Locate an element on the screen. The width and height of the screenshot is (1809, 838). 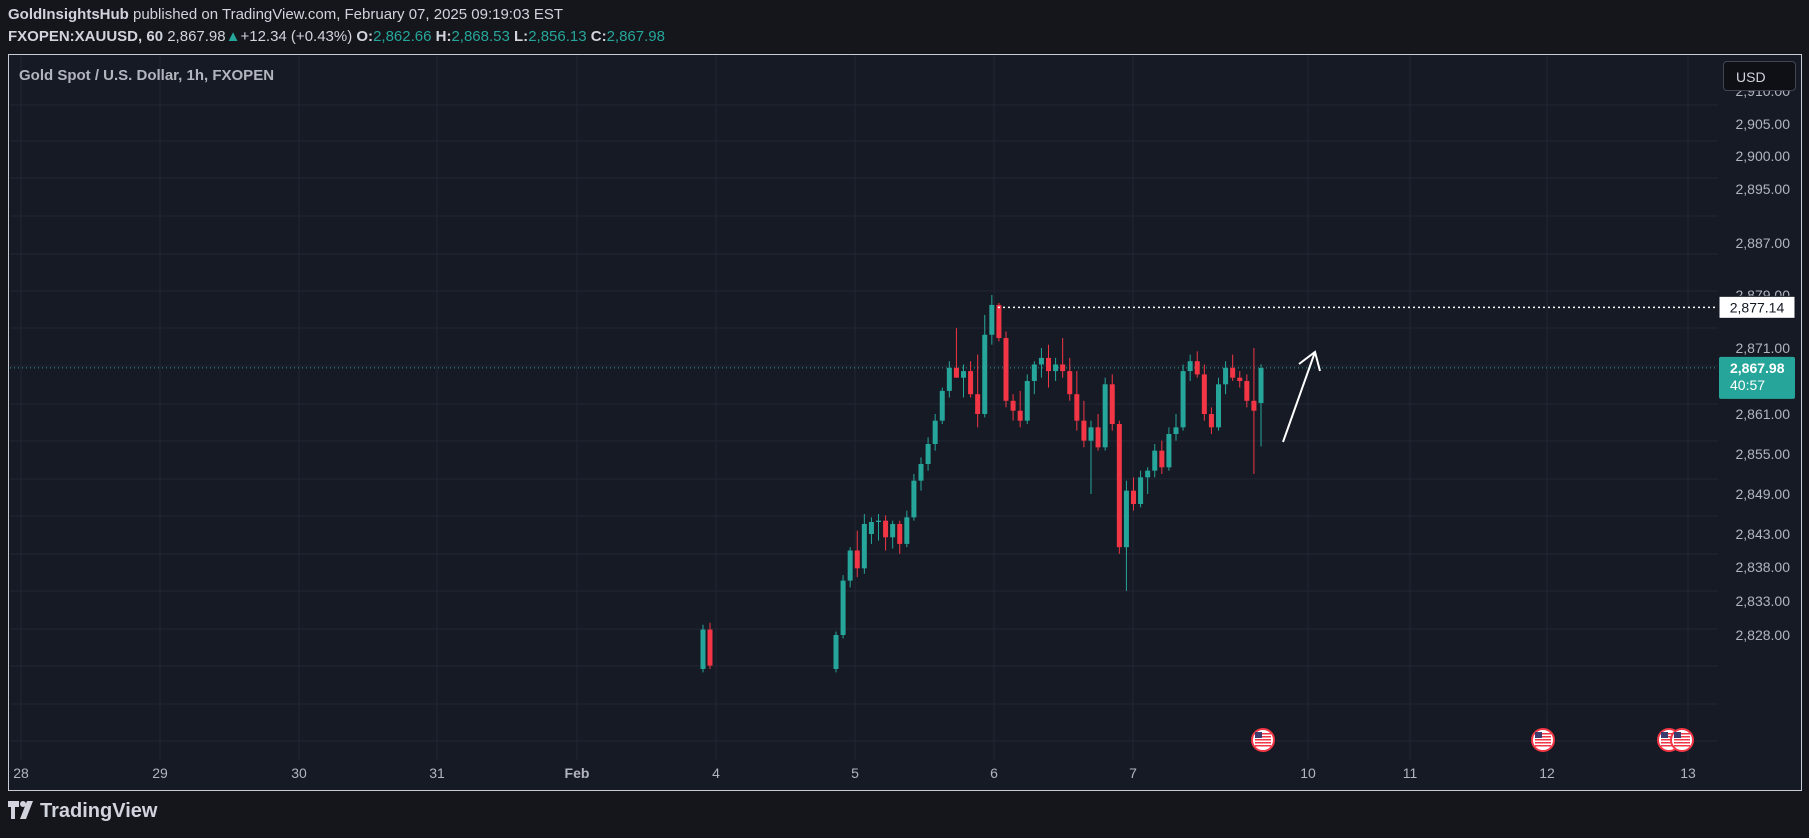
price-tick-label: 2,849.00 is located at coordinates (1763, 494).